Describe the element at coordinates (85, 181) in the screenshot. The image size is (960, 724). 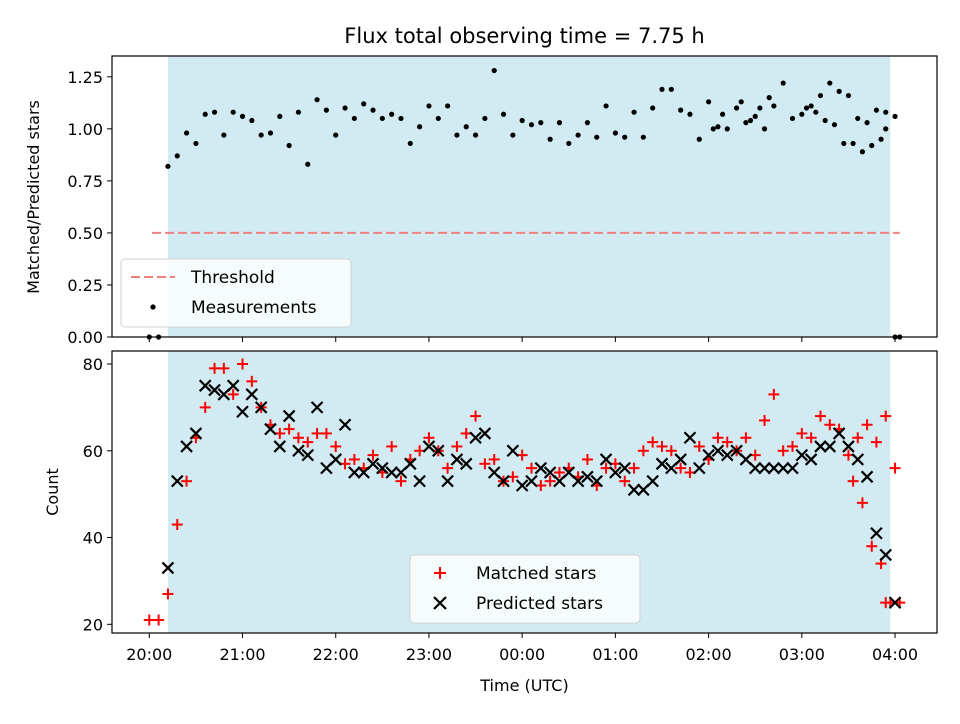
I see `y-tick-label: 0.75` at that location.